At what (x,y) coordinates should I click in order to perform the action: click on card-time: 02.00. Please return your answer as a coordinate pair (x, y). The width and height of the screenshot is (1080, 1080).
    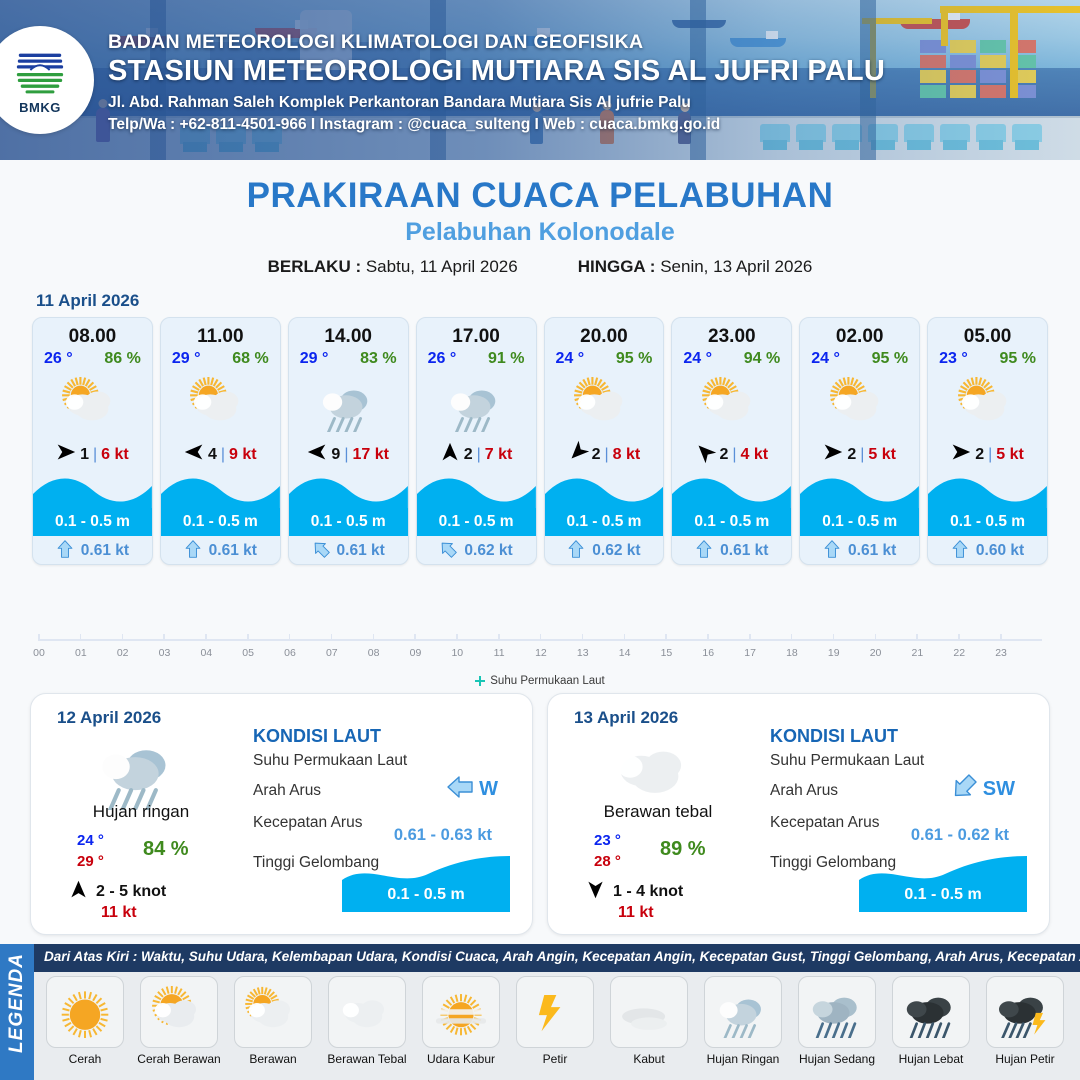
    Looking at the image, I should click on (859, 336).